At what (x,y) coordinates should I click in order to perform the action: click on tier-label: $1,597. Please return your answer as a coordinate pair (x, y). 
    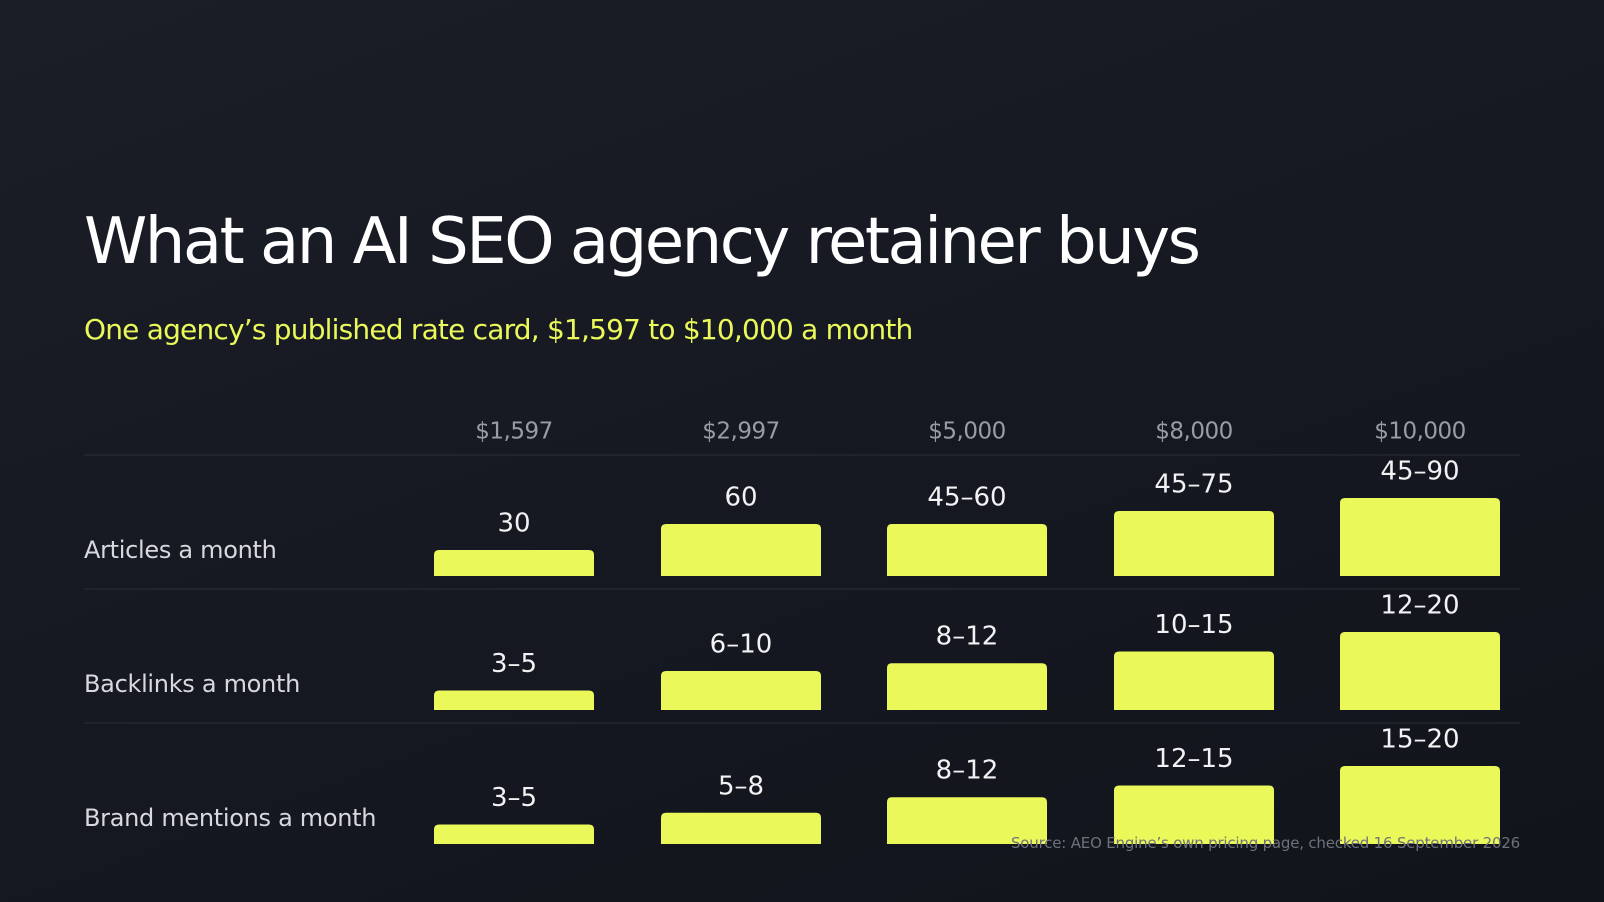
    Looking at the image, I should click on (513, 432).